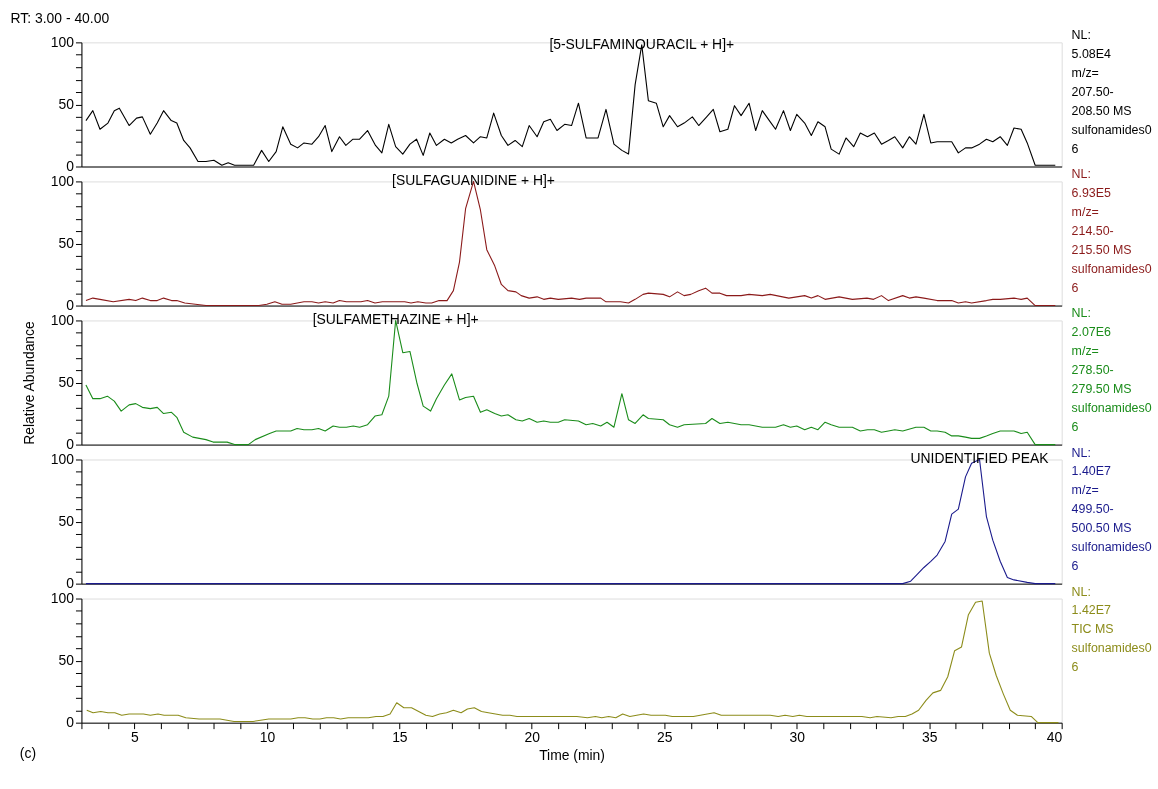  What do you see at coordinates (1091, 54) in the screenshot?
I see `text: 5.08E4` at bounding box center [1091, 54].